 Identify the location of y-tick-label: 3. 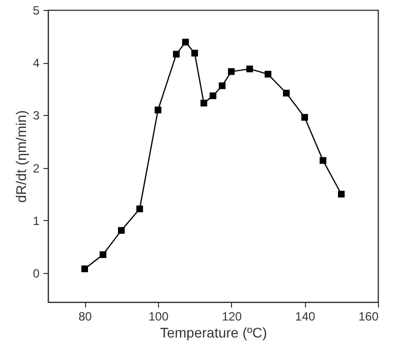
(36, 115).